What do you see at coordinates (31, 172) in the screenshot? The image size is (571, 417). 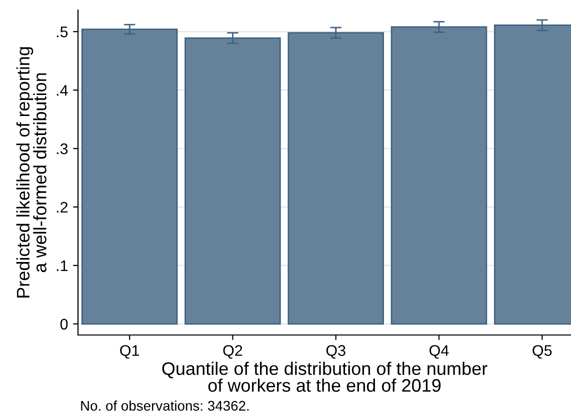 I see `y-axis-title: Predicted likelihood of reporting a well-formed distribution` at bounding box center [31, 172].